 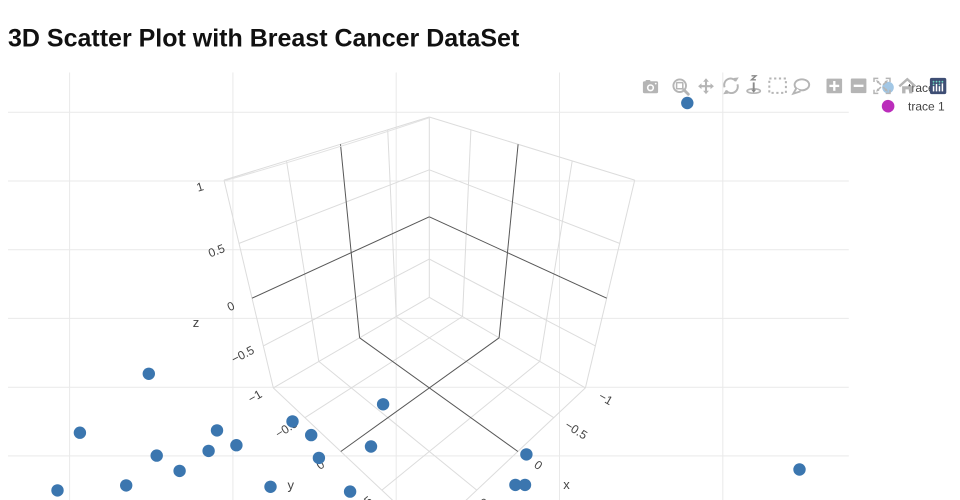 What do you see at coordinates (926, 106) in the screenshot?
I see `svg-text: trace 1` at bounding box center [926, 106].